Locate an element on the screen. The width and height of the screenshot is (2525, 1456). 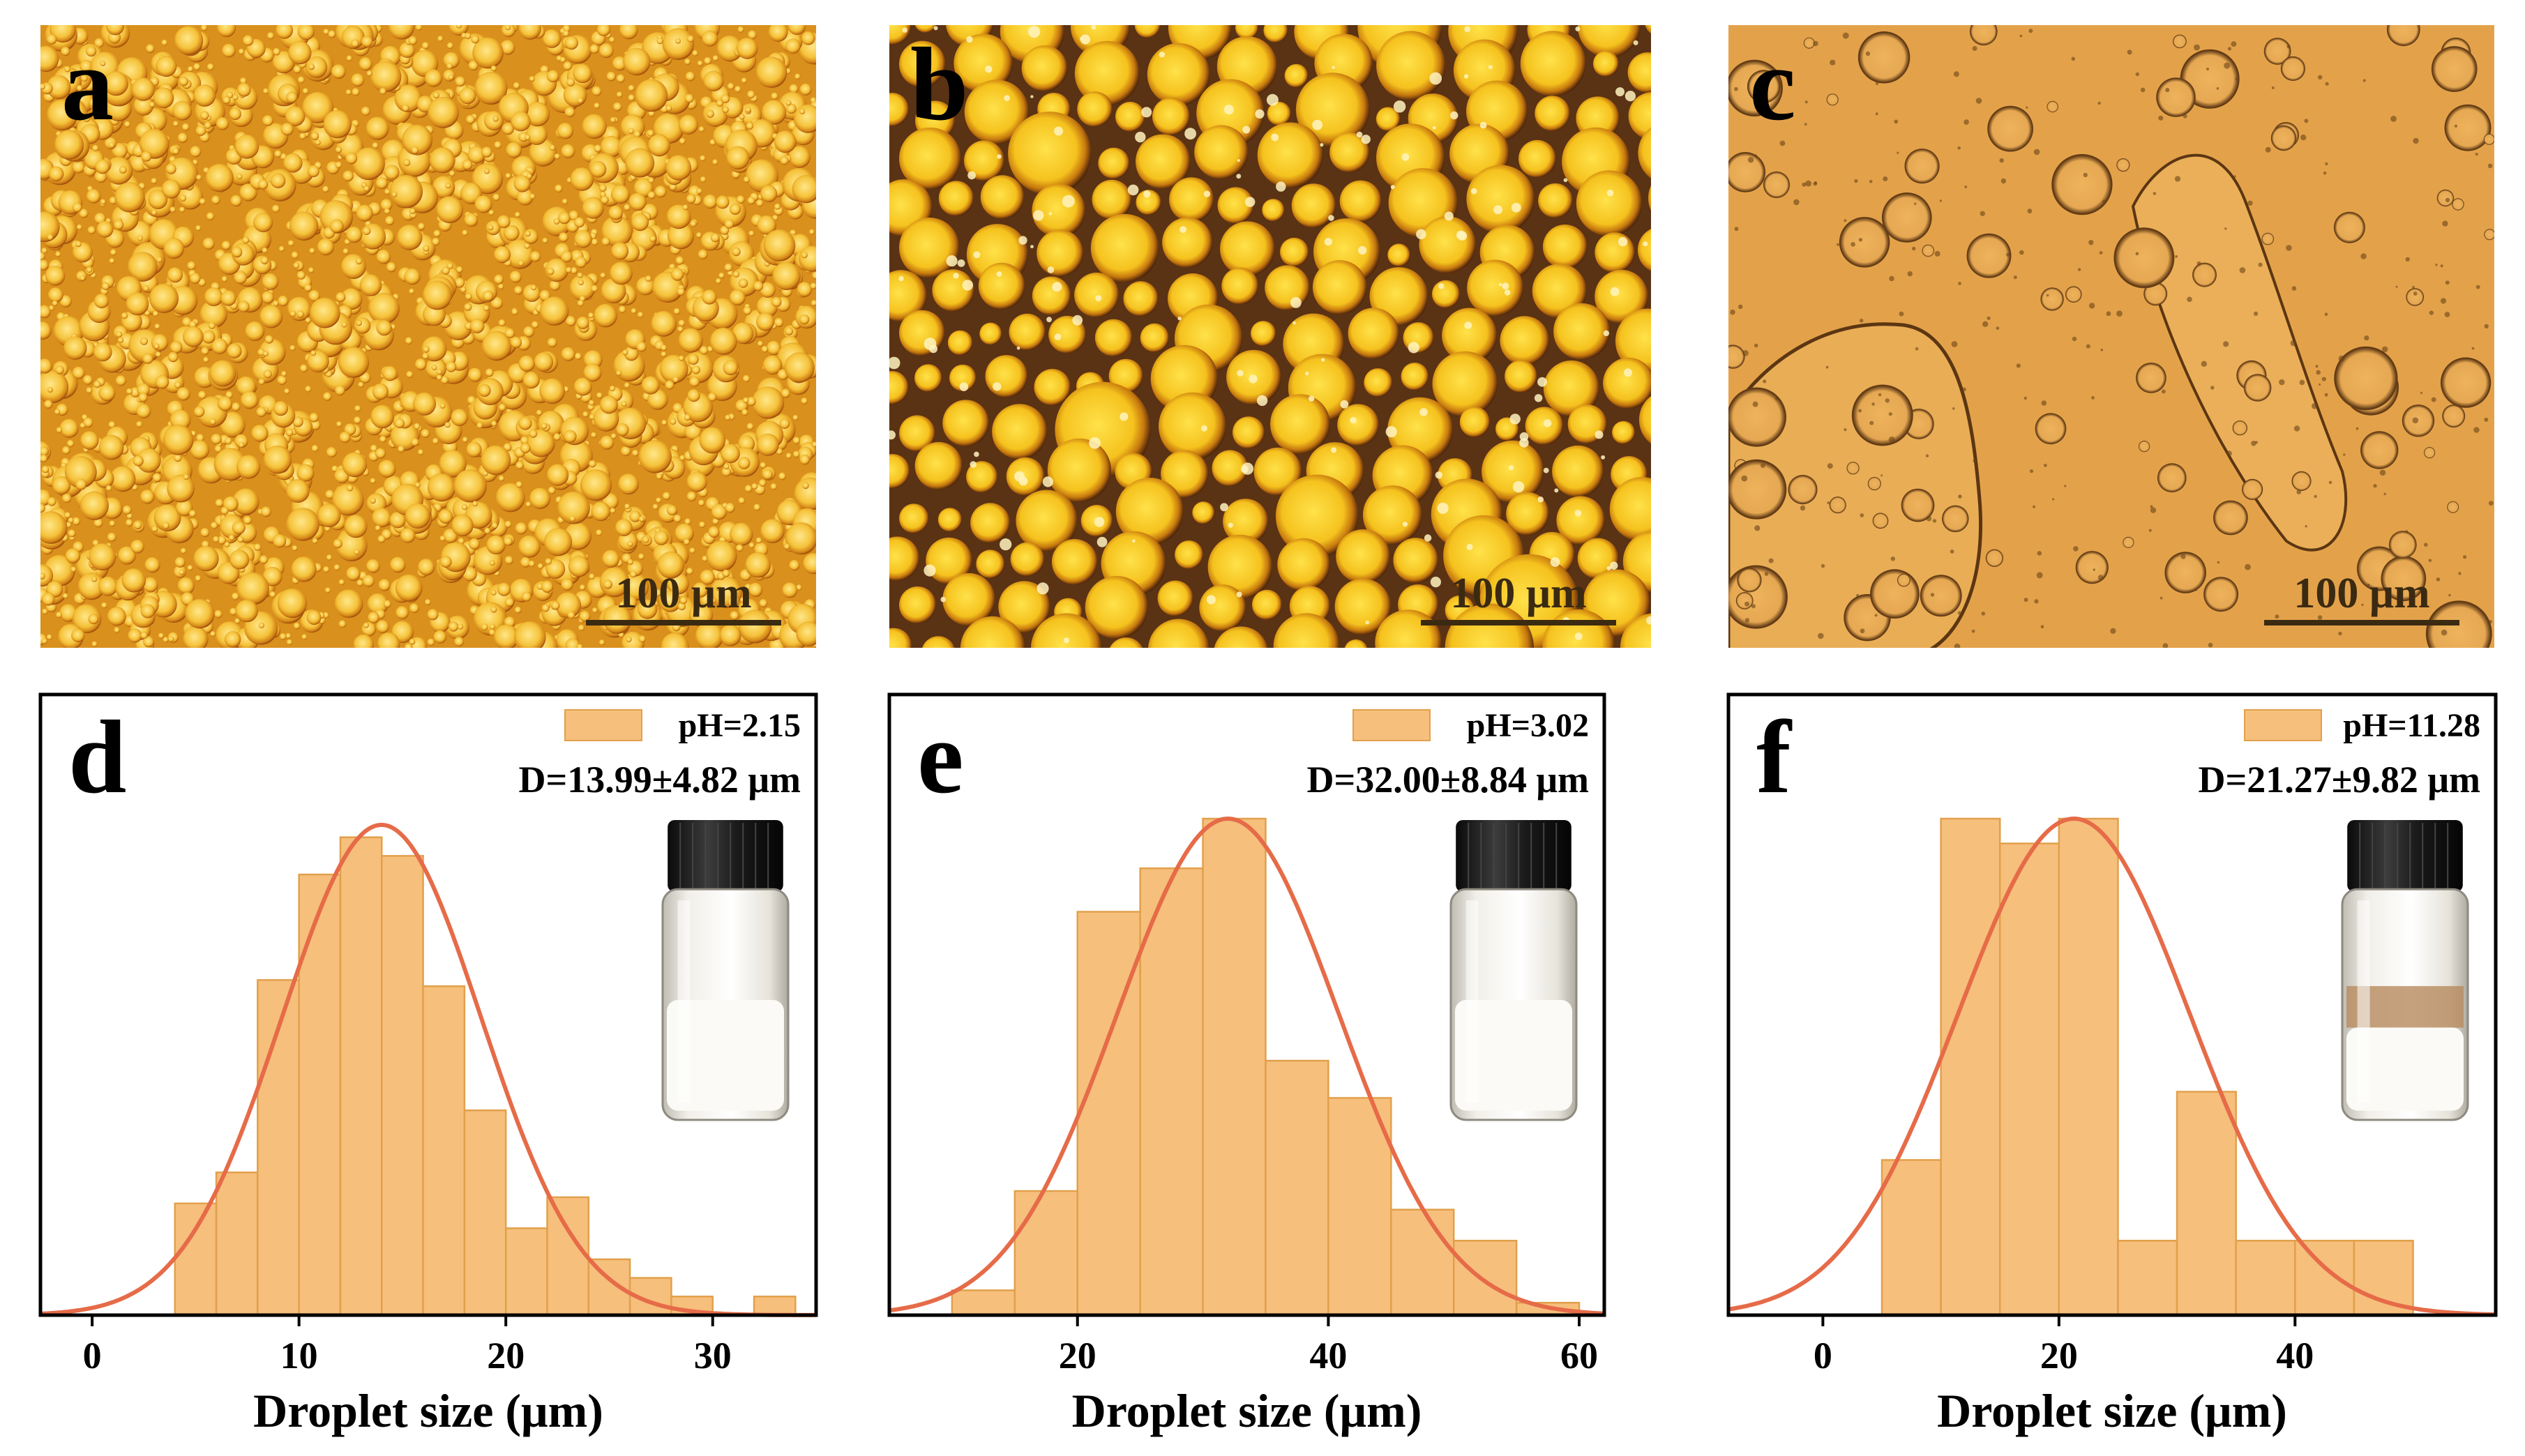
legend-label: pH=11.28 is located at coordinates (2411, 726).